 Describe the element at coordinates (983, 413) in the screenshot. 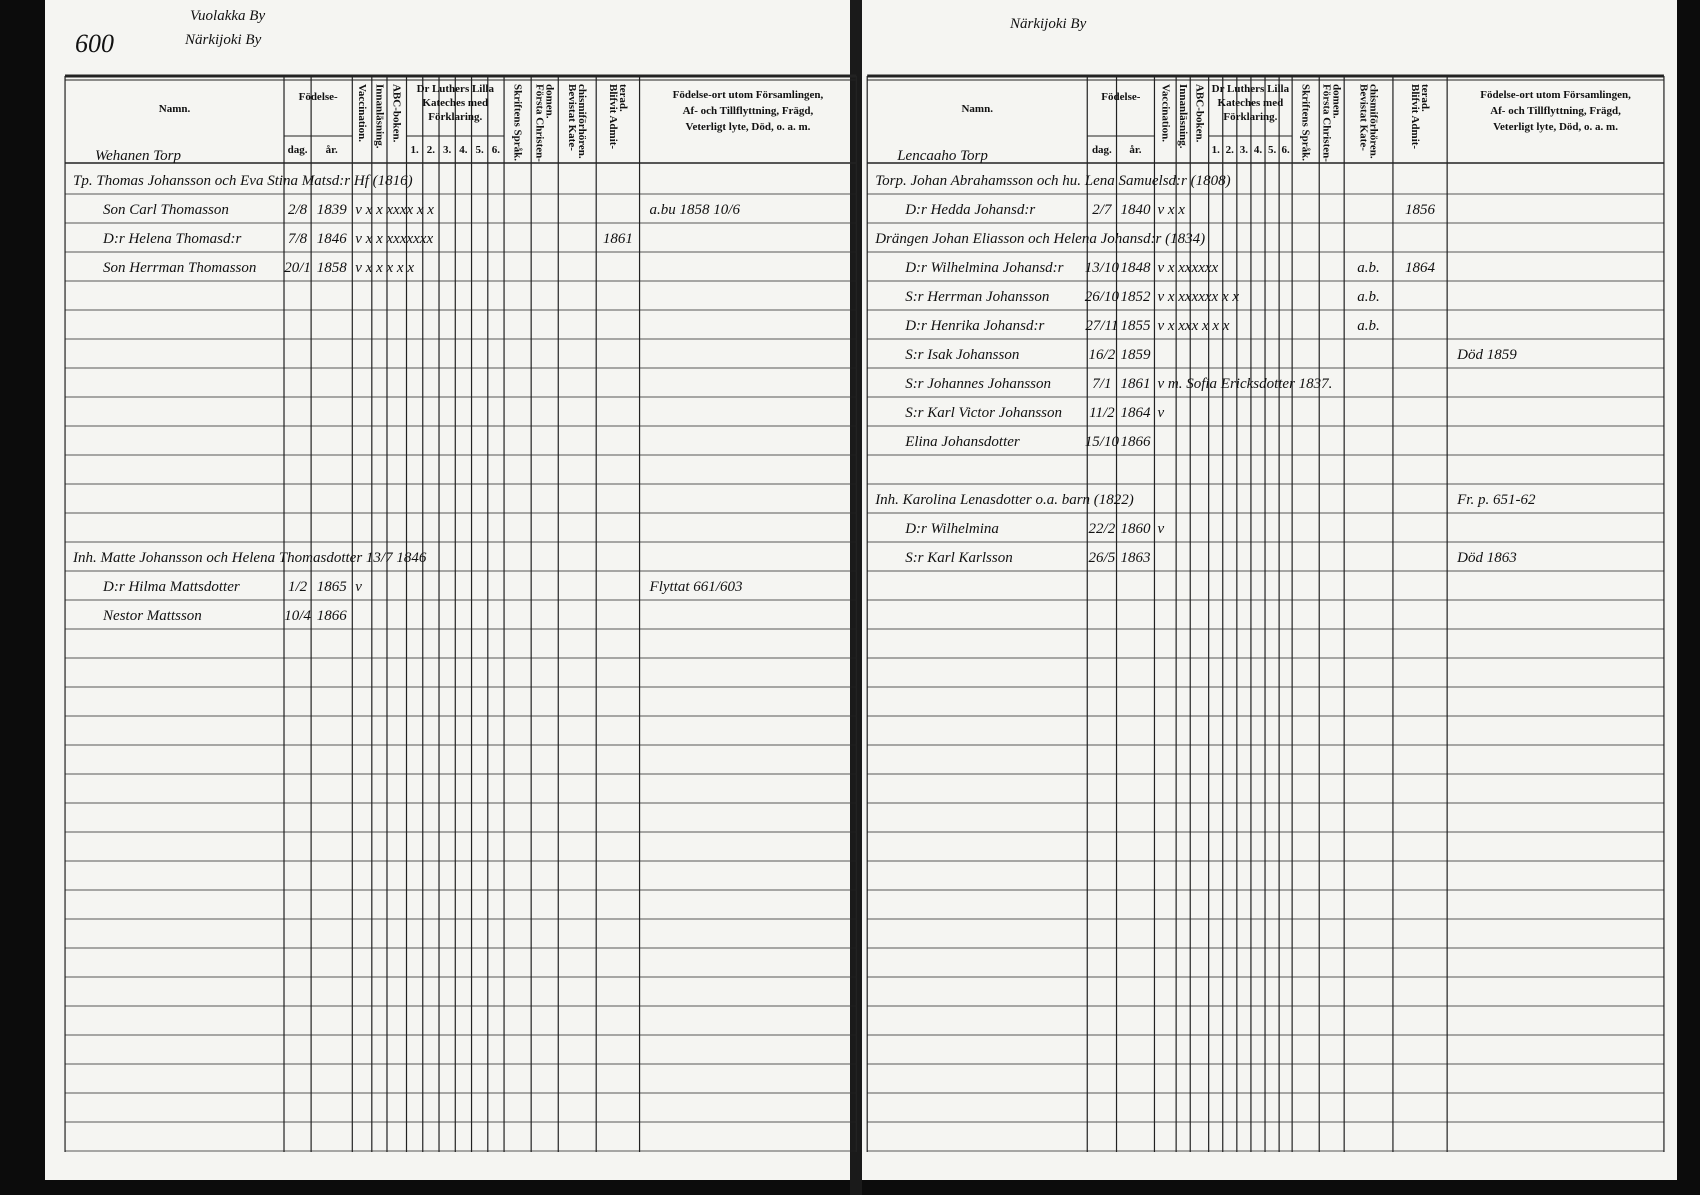

I see `entry-name: S:r Karl Victor Johansson` at that location.